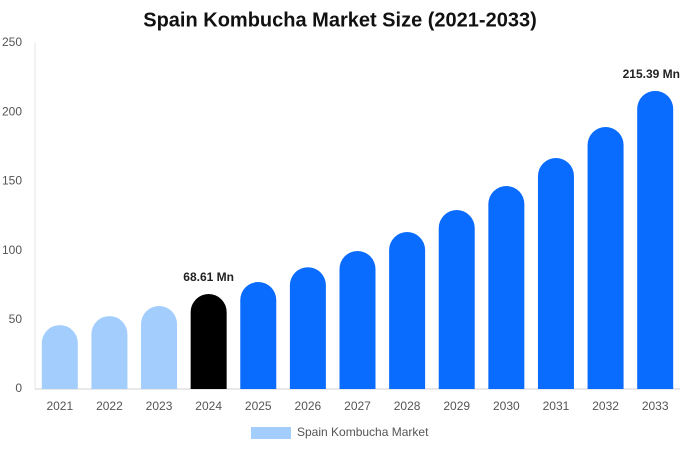 Image resolution: width=680 pixels, height=450 pixels. I want to click on x-tick-label: 2021, so click(59, 406).